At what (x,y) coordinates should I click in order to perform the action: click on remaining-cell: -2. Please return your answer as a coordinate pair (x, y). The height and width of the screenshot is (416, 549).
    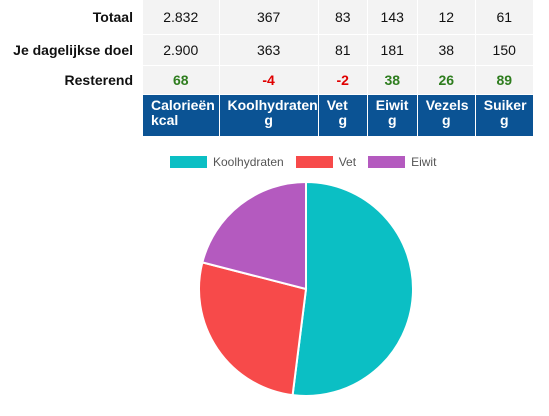
    Looking at the image, I should click on (343, 80).